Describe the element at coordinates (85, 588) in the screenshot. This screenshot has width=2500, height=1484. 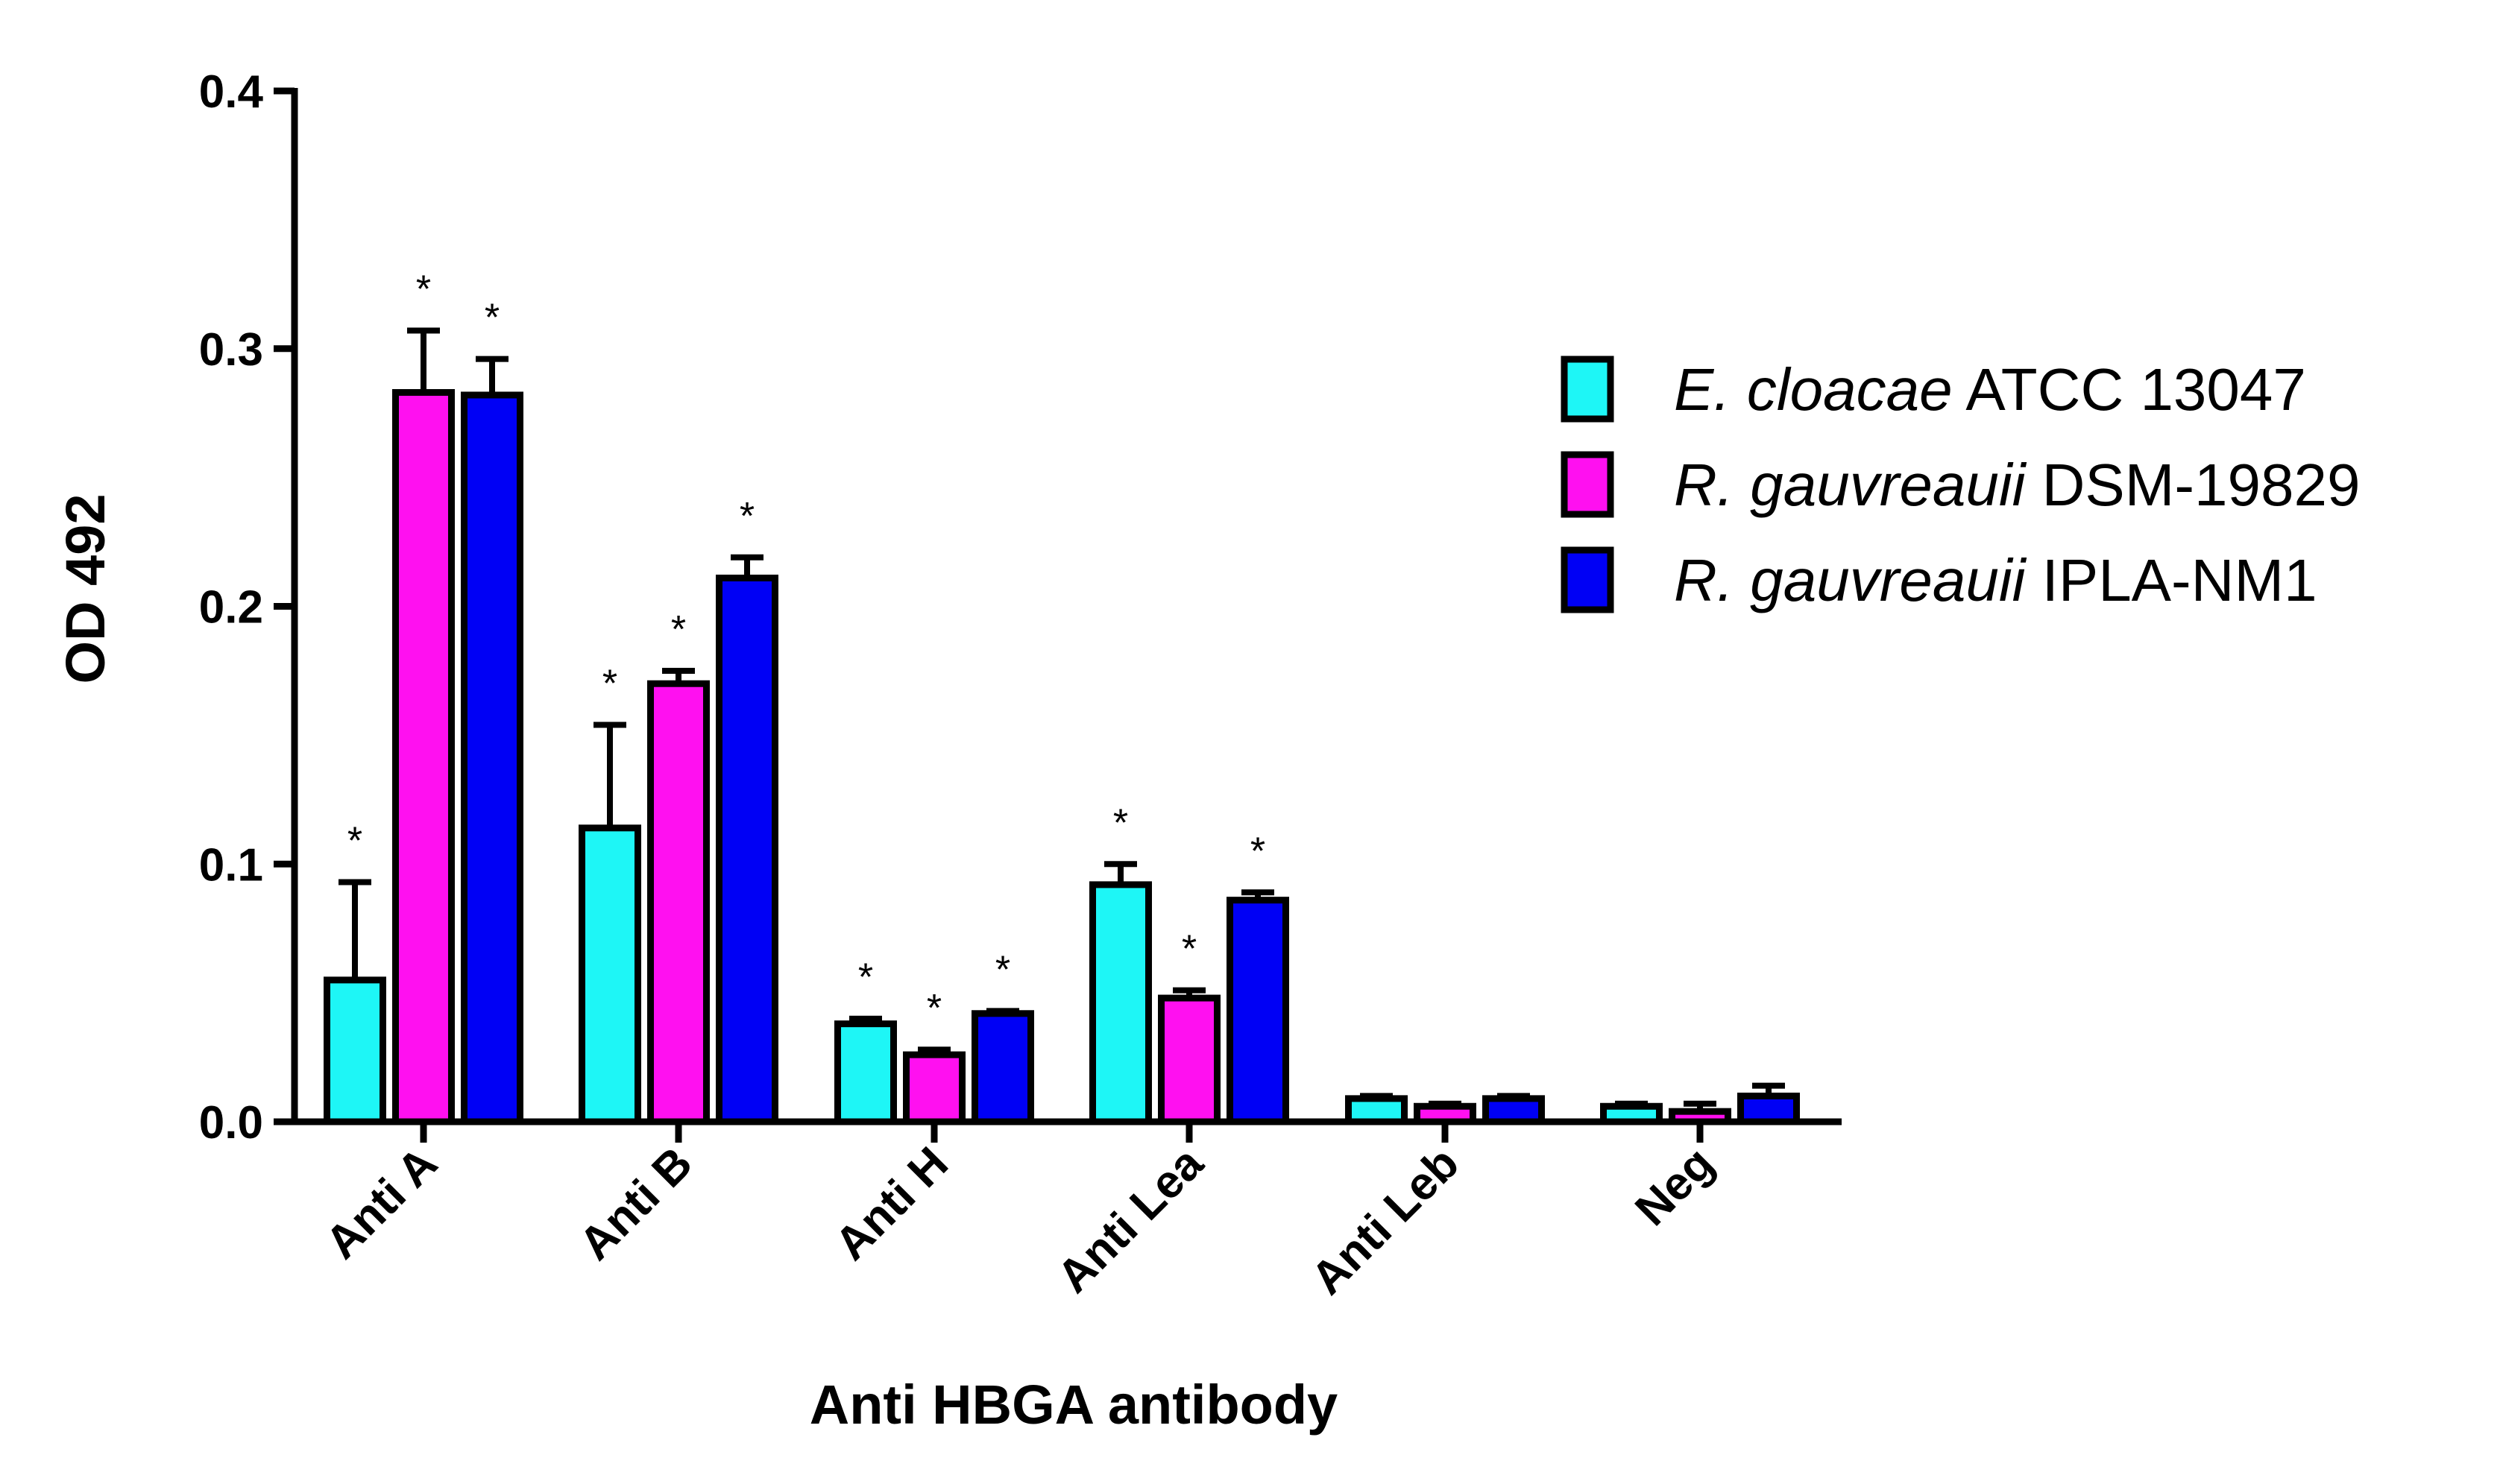
I see `y-axis-title: OD 492` at that location.